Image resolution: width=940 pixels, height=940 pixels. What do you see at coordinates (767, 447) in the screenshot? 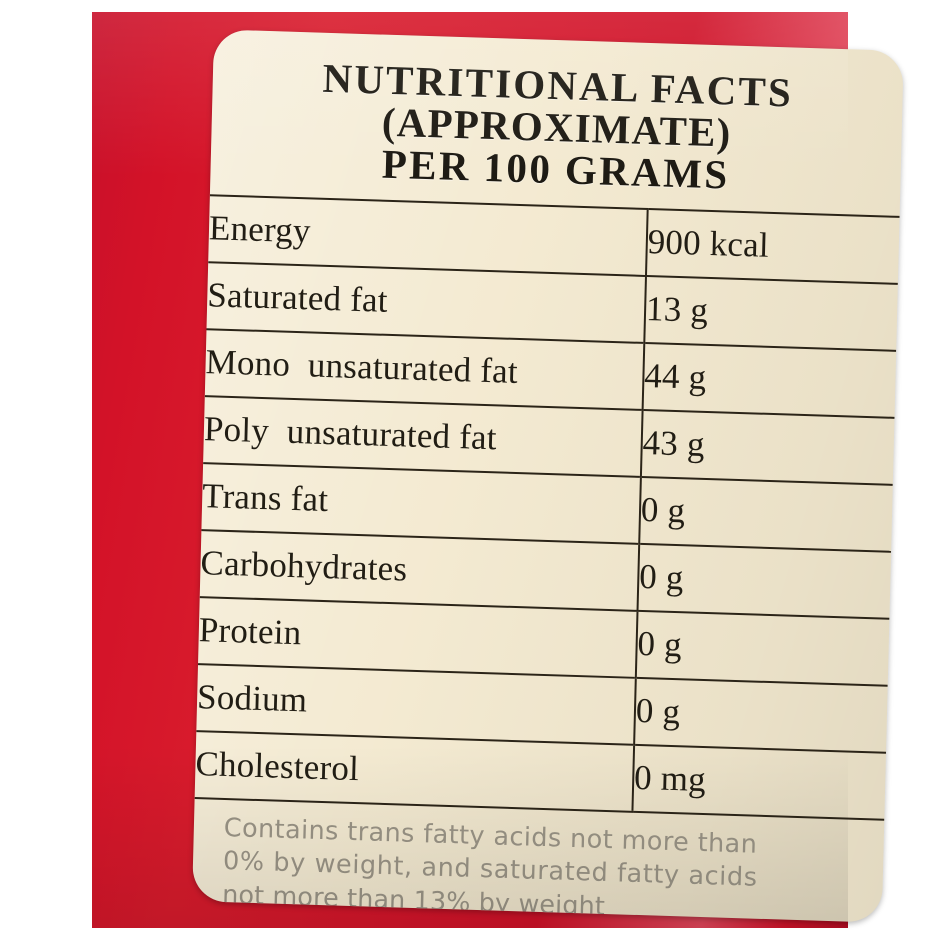
I see `nutrient-value: 43 g` at bounding box center [767, 447].